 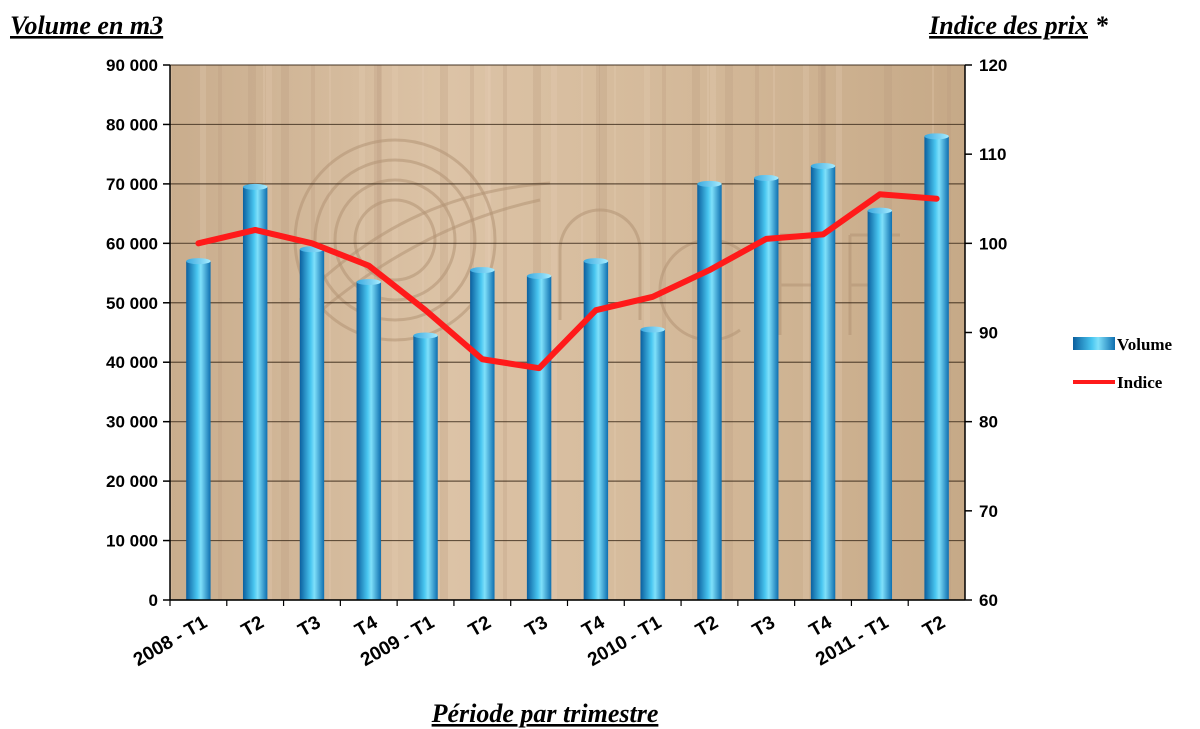 What do you see at coordinates (992, 154) in the screenshot?
I see `right-tick-label: 110` at bounding box center [992, 154].